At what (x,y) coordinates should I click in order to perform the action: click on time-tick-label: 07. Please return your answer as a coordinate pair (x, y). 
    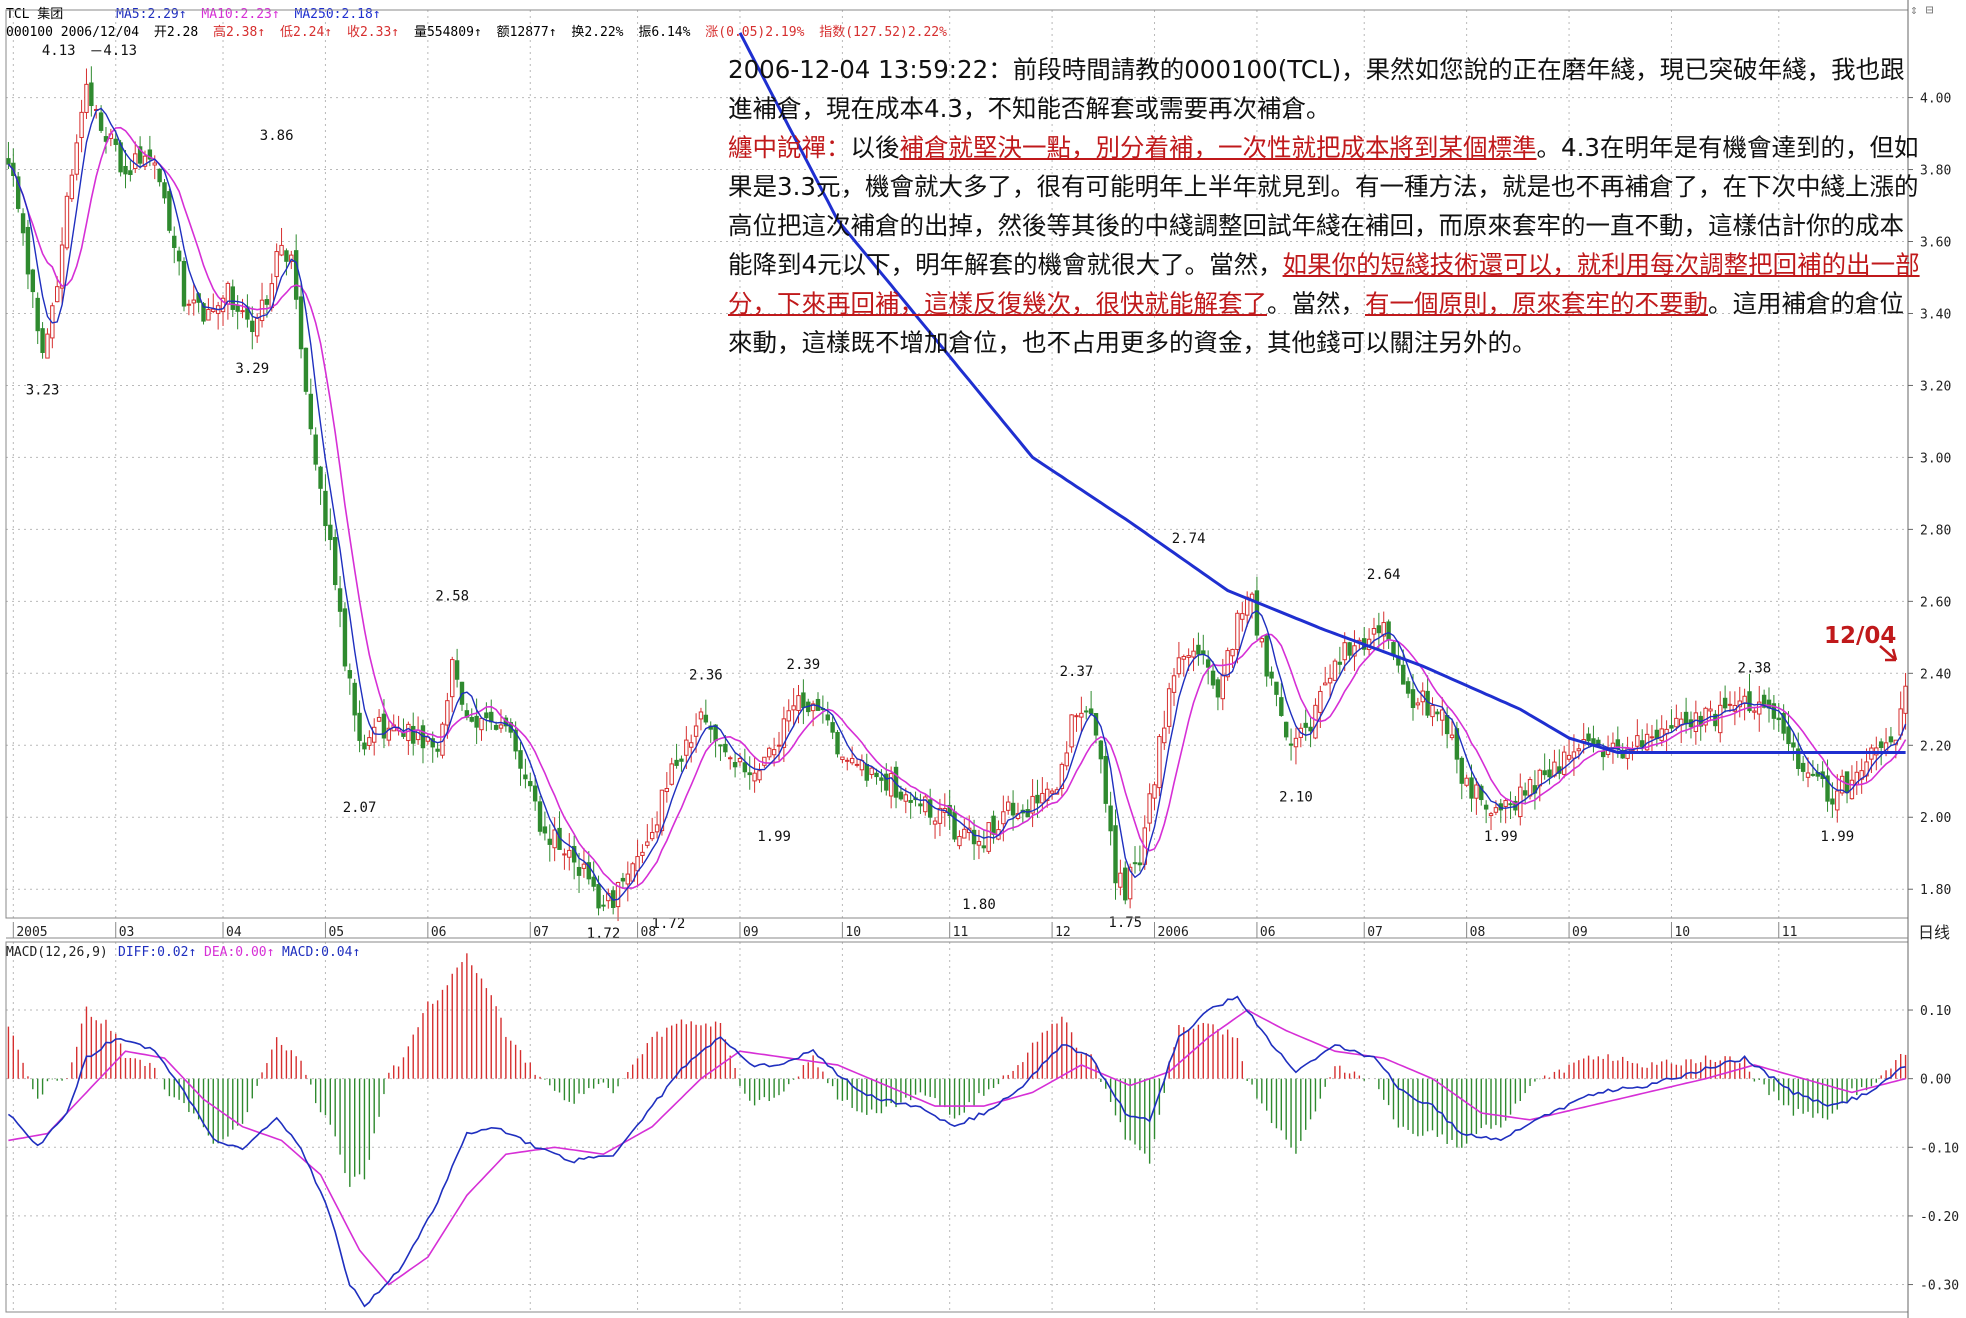
    Looking at the image, I should click on (541, 932).